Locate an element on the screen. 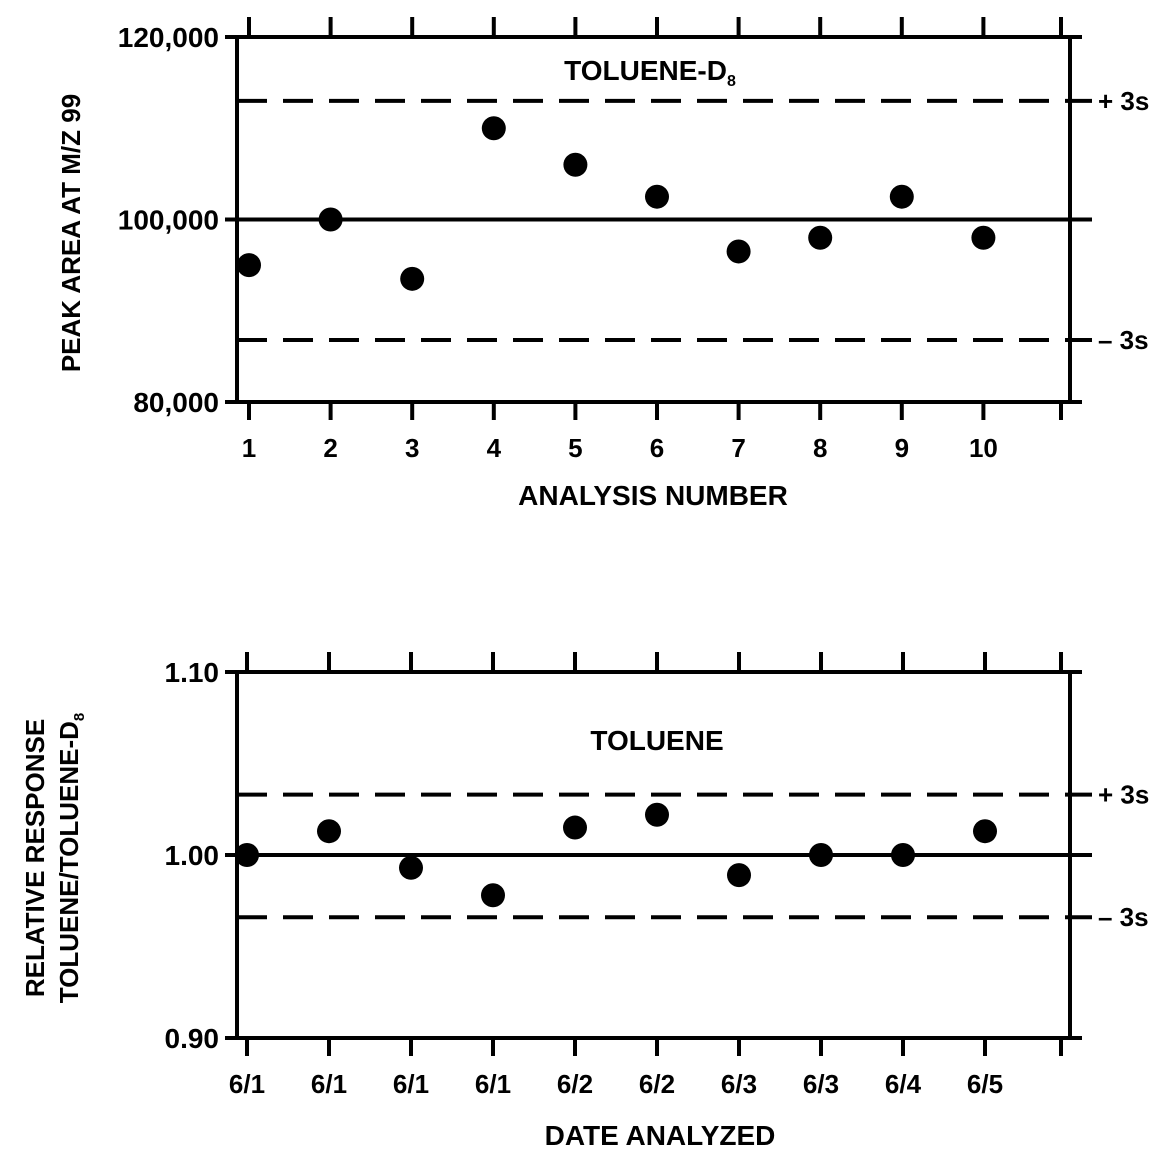 The image size is (1167, 1156). y-tick-label: 1.10 is located at coordinates (192, 672).